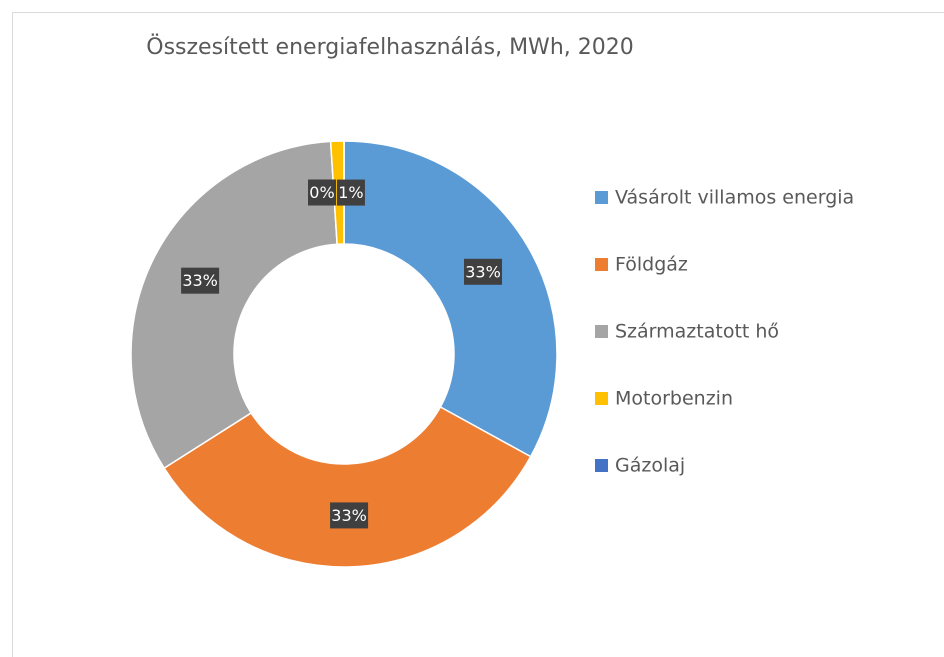 Image resolution: width=944 pixels, height=657 pixels. I want to click on data-label: 1%, so click(350, 192).